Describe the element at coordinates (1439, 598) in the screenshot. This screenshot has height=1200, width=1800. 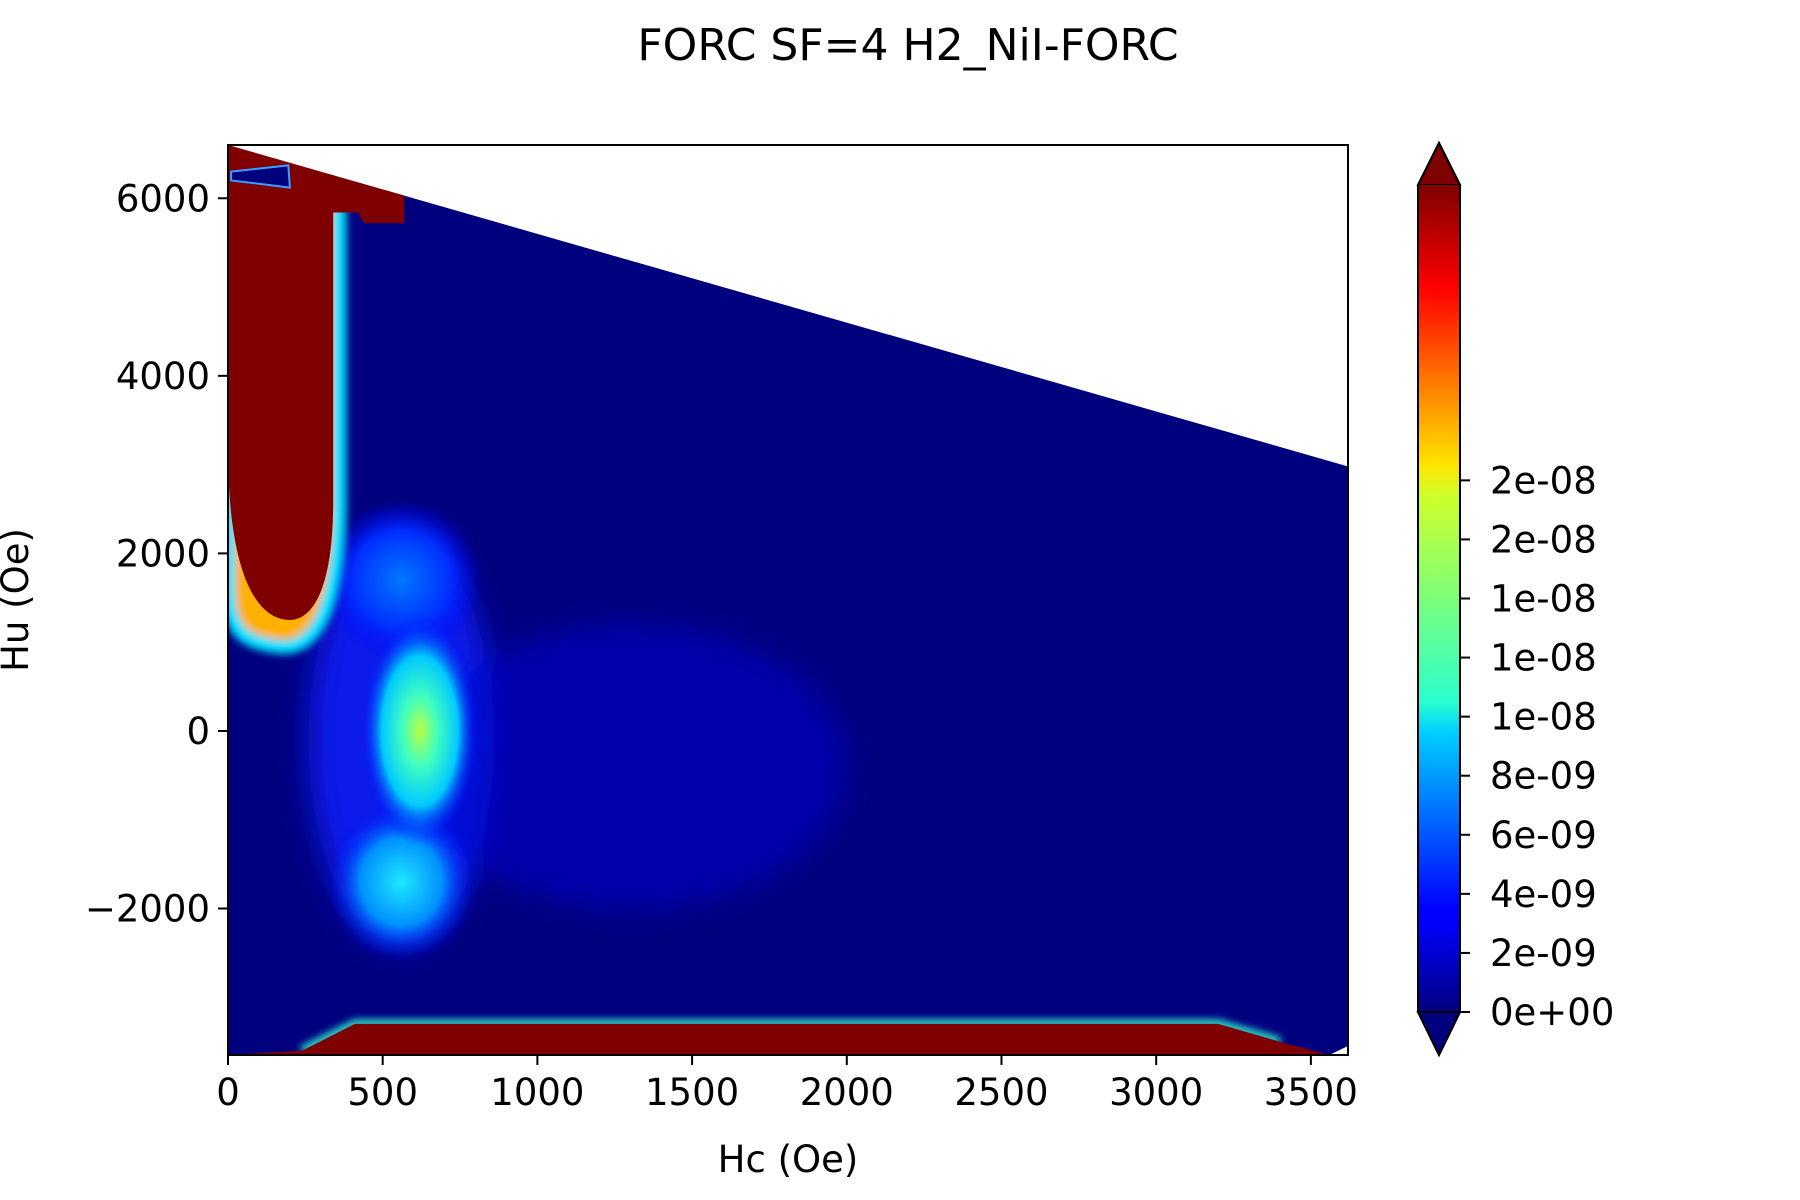
I see `colorbar-gradient` at that location.